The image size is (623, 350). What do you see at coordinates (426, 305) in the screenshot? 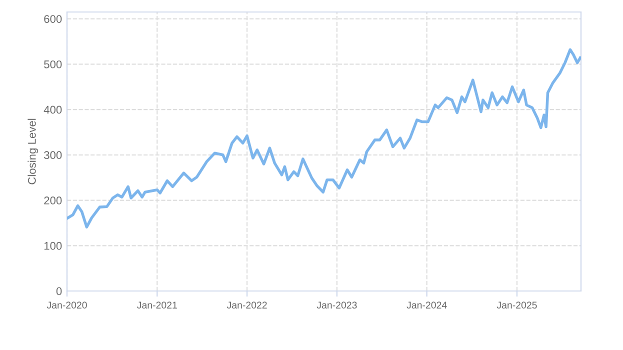
I see `x-tick-label: Jan-2024` at bounding box center [426, 305].